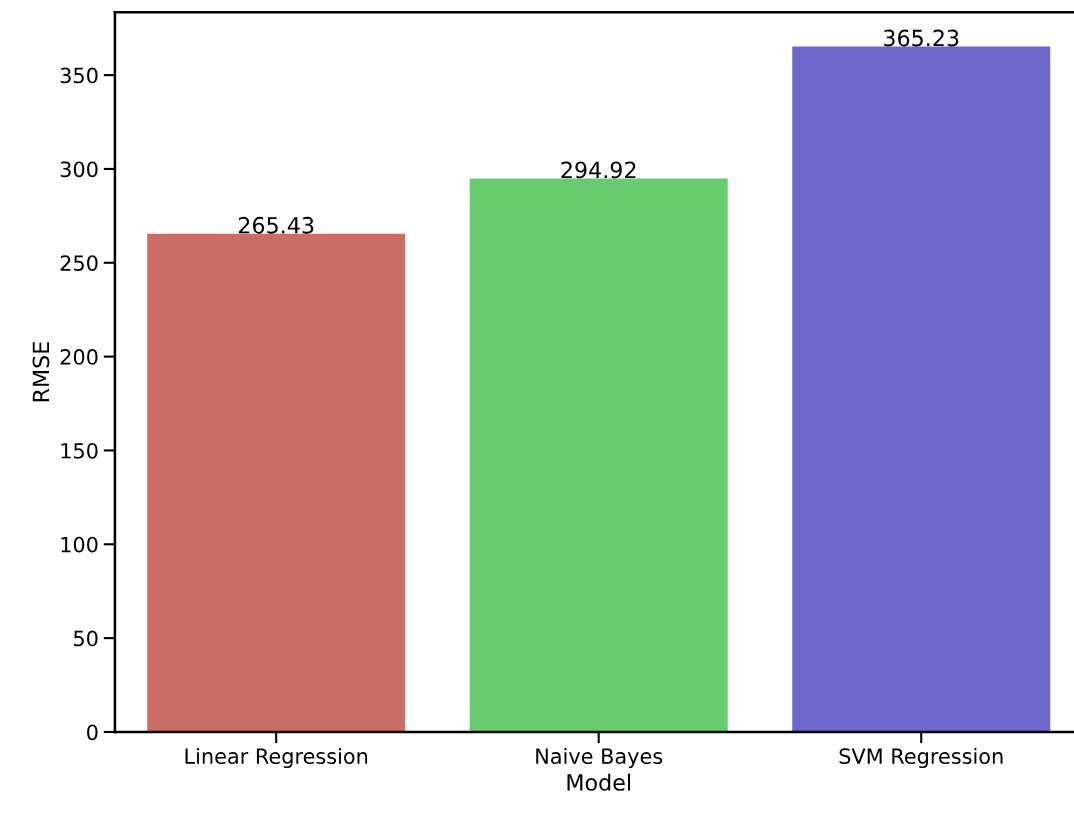 The image size is (1074, 816). I want to click on data-label: 294.92, so click(598, 170).